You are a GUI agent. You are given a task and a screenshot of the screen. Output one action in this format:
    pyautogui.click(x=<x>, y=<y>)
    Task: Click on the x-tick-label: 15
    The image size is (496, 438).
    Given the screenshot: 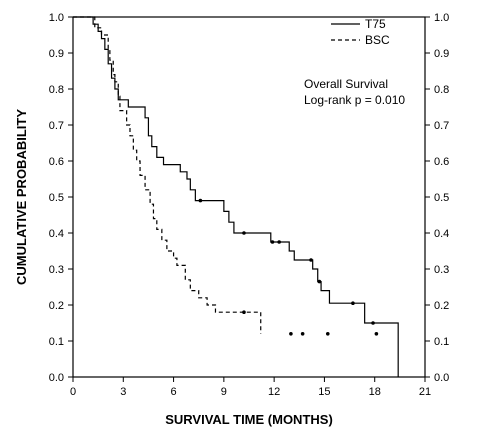 What is the action you would take?
    pyautogui.click(x=324, y=392)
    